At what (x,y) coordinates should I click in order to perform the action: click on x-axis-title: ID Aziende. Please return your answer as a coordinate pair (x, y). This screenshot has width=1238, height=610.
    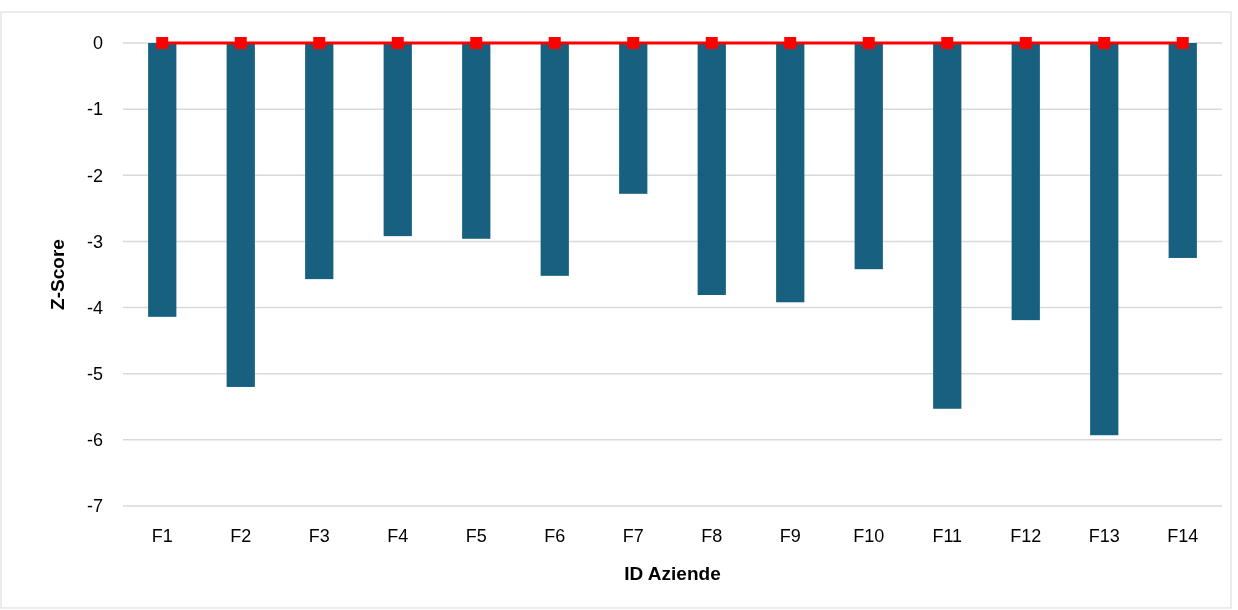
    Looking at the image, I should click on (672, 573).